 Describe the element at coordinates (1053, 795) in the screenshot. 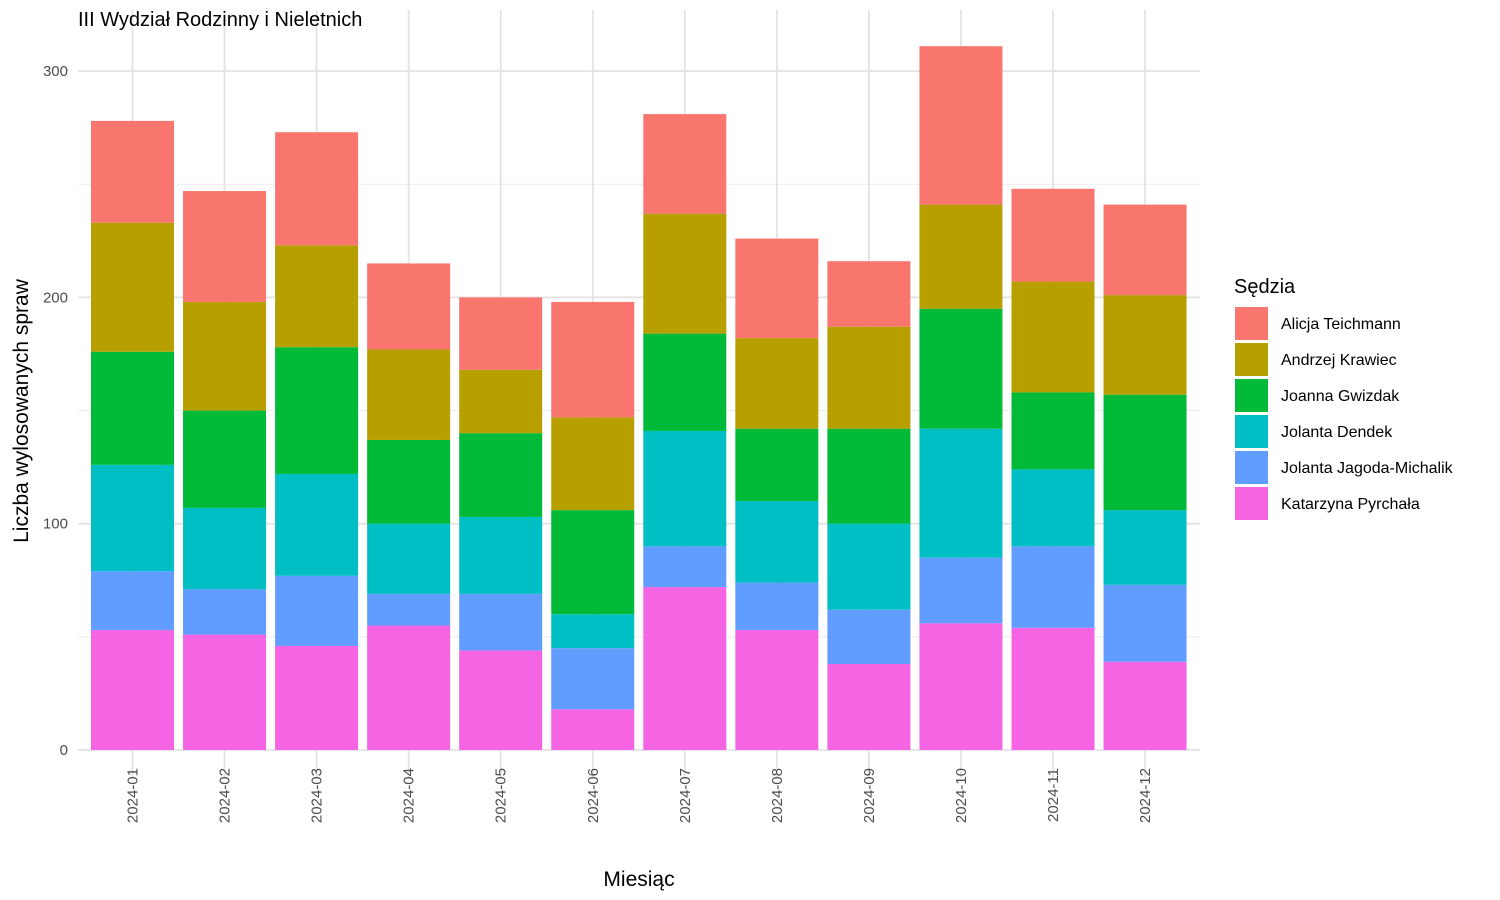

I see `x-tick-label: 2024-11` at that location.